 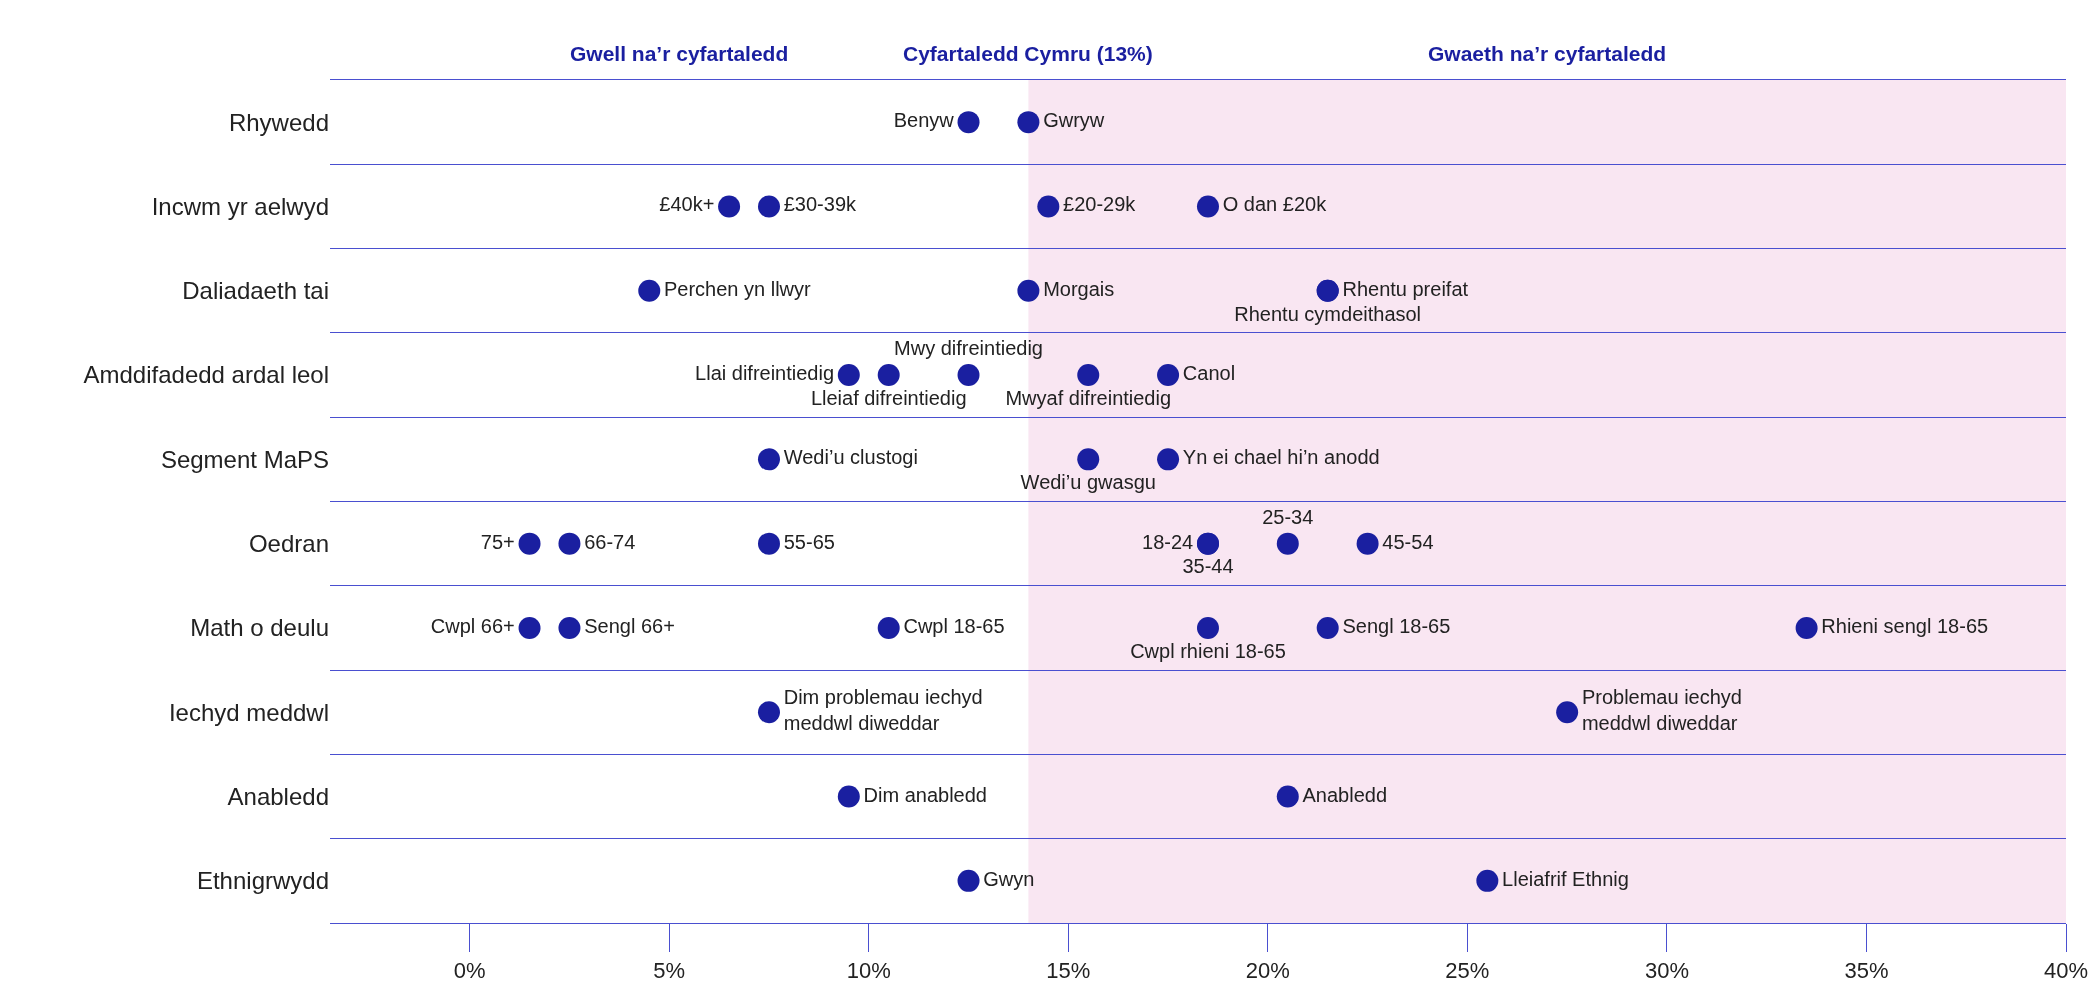 I want to click on series-label: Rhentu cymdeithasol, so click(x=1328, y=313).